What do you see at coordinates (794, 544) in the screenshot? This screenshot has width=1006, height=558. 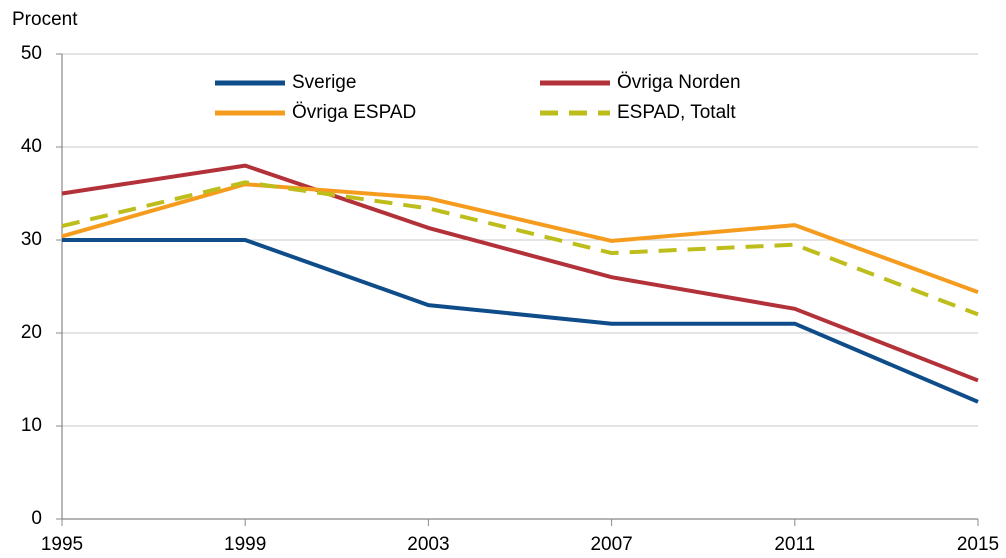 I see `x-tick-label: 2011` at bounding box center [794, 544].